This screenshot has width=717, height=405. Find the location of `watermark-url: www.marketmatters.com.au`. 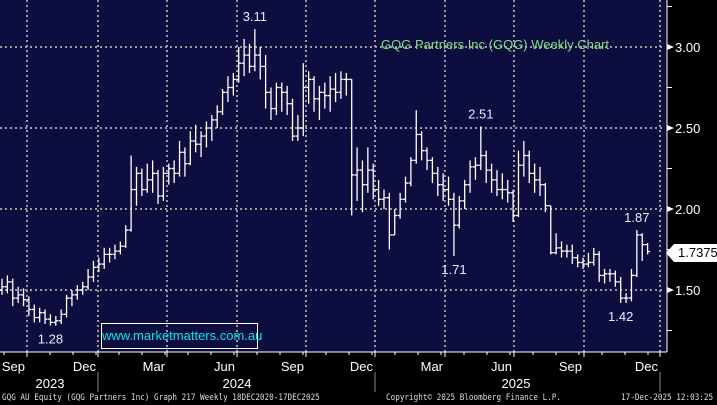

watermark-url: www.marketmatters.com.au is located at coordinates (181, 336).